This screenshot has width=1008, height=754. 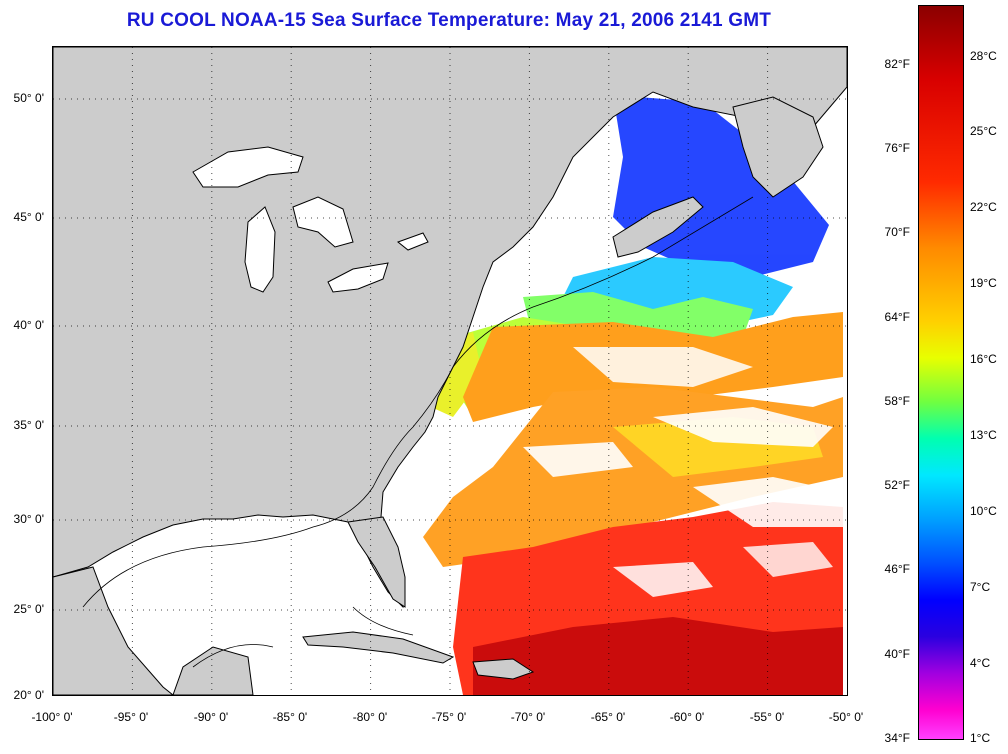 What do you see at coordinates (449, 717) in the screenshot?
I see `lon-label: -75° 0'` at bounding box center [449, 717].